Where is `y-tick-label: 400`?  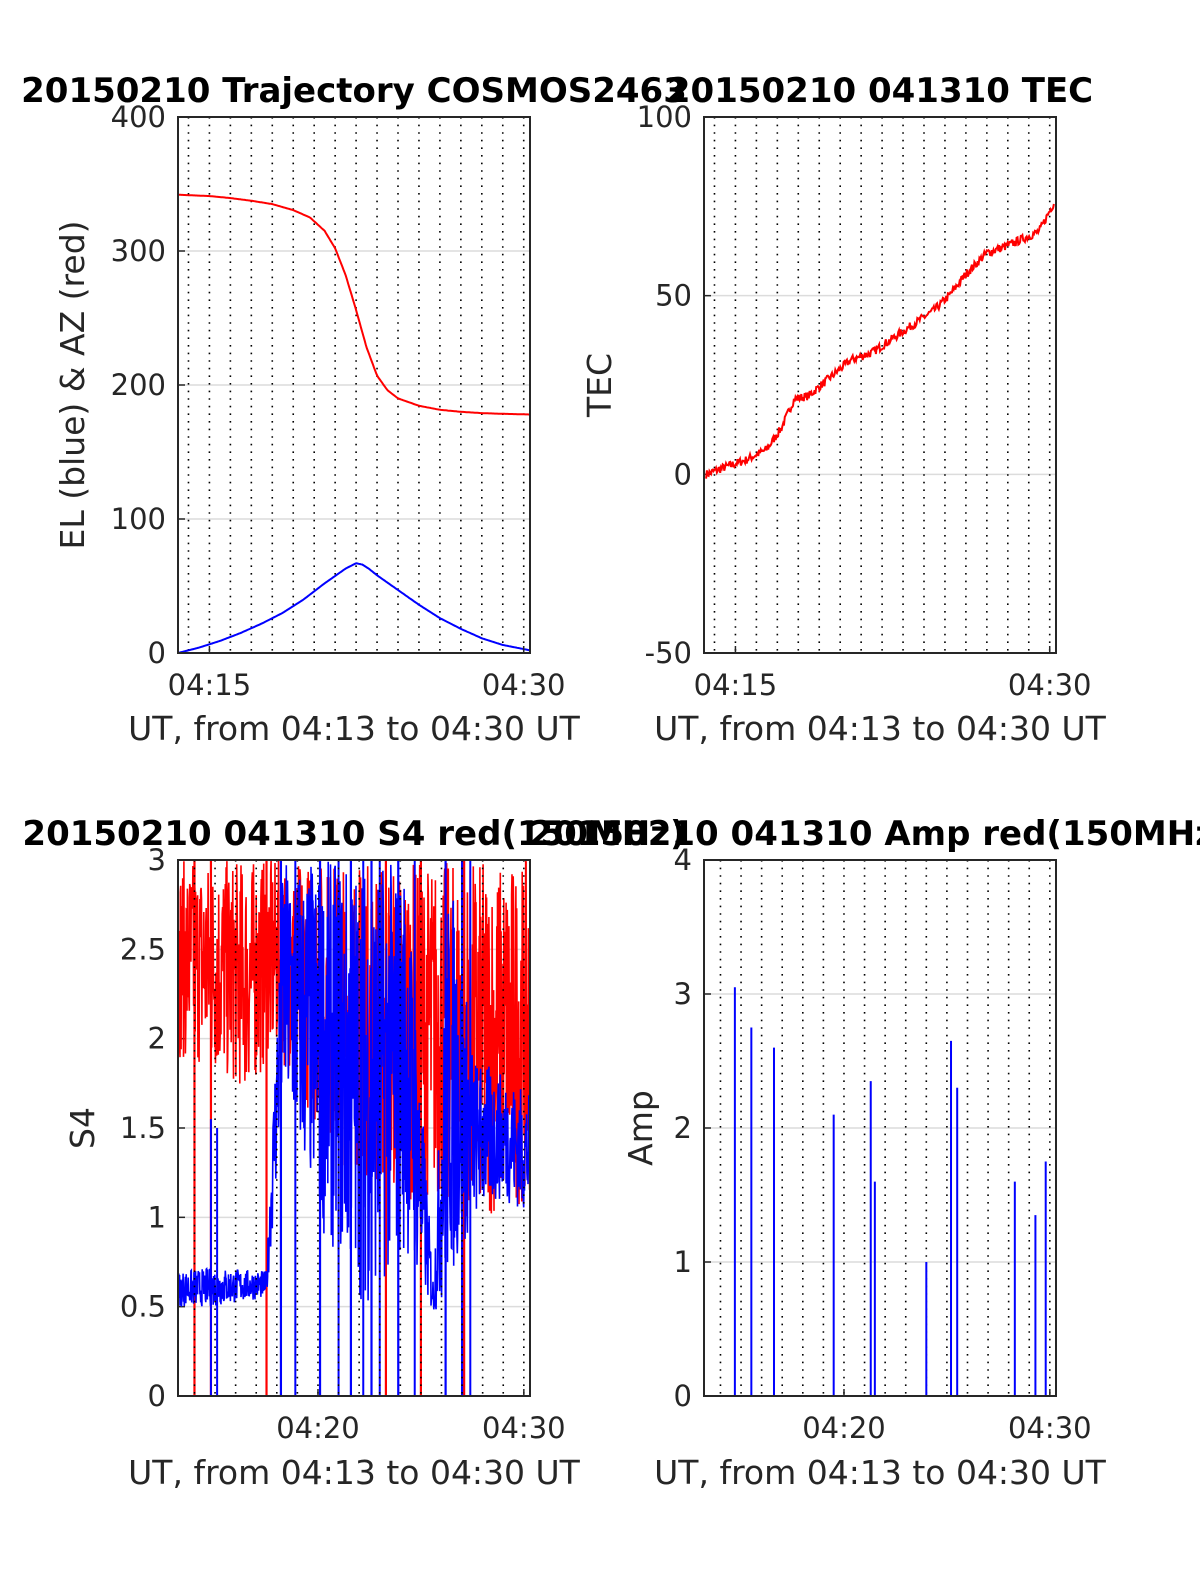
y-tick-label: 400 is located at coordinates (138, 117).